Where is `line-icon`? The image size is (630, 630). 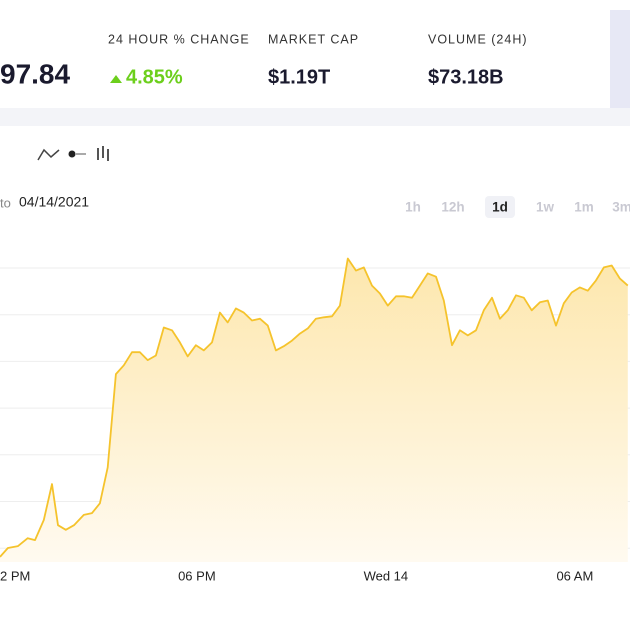
line-icon is located at coordinates (48, 154).